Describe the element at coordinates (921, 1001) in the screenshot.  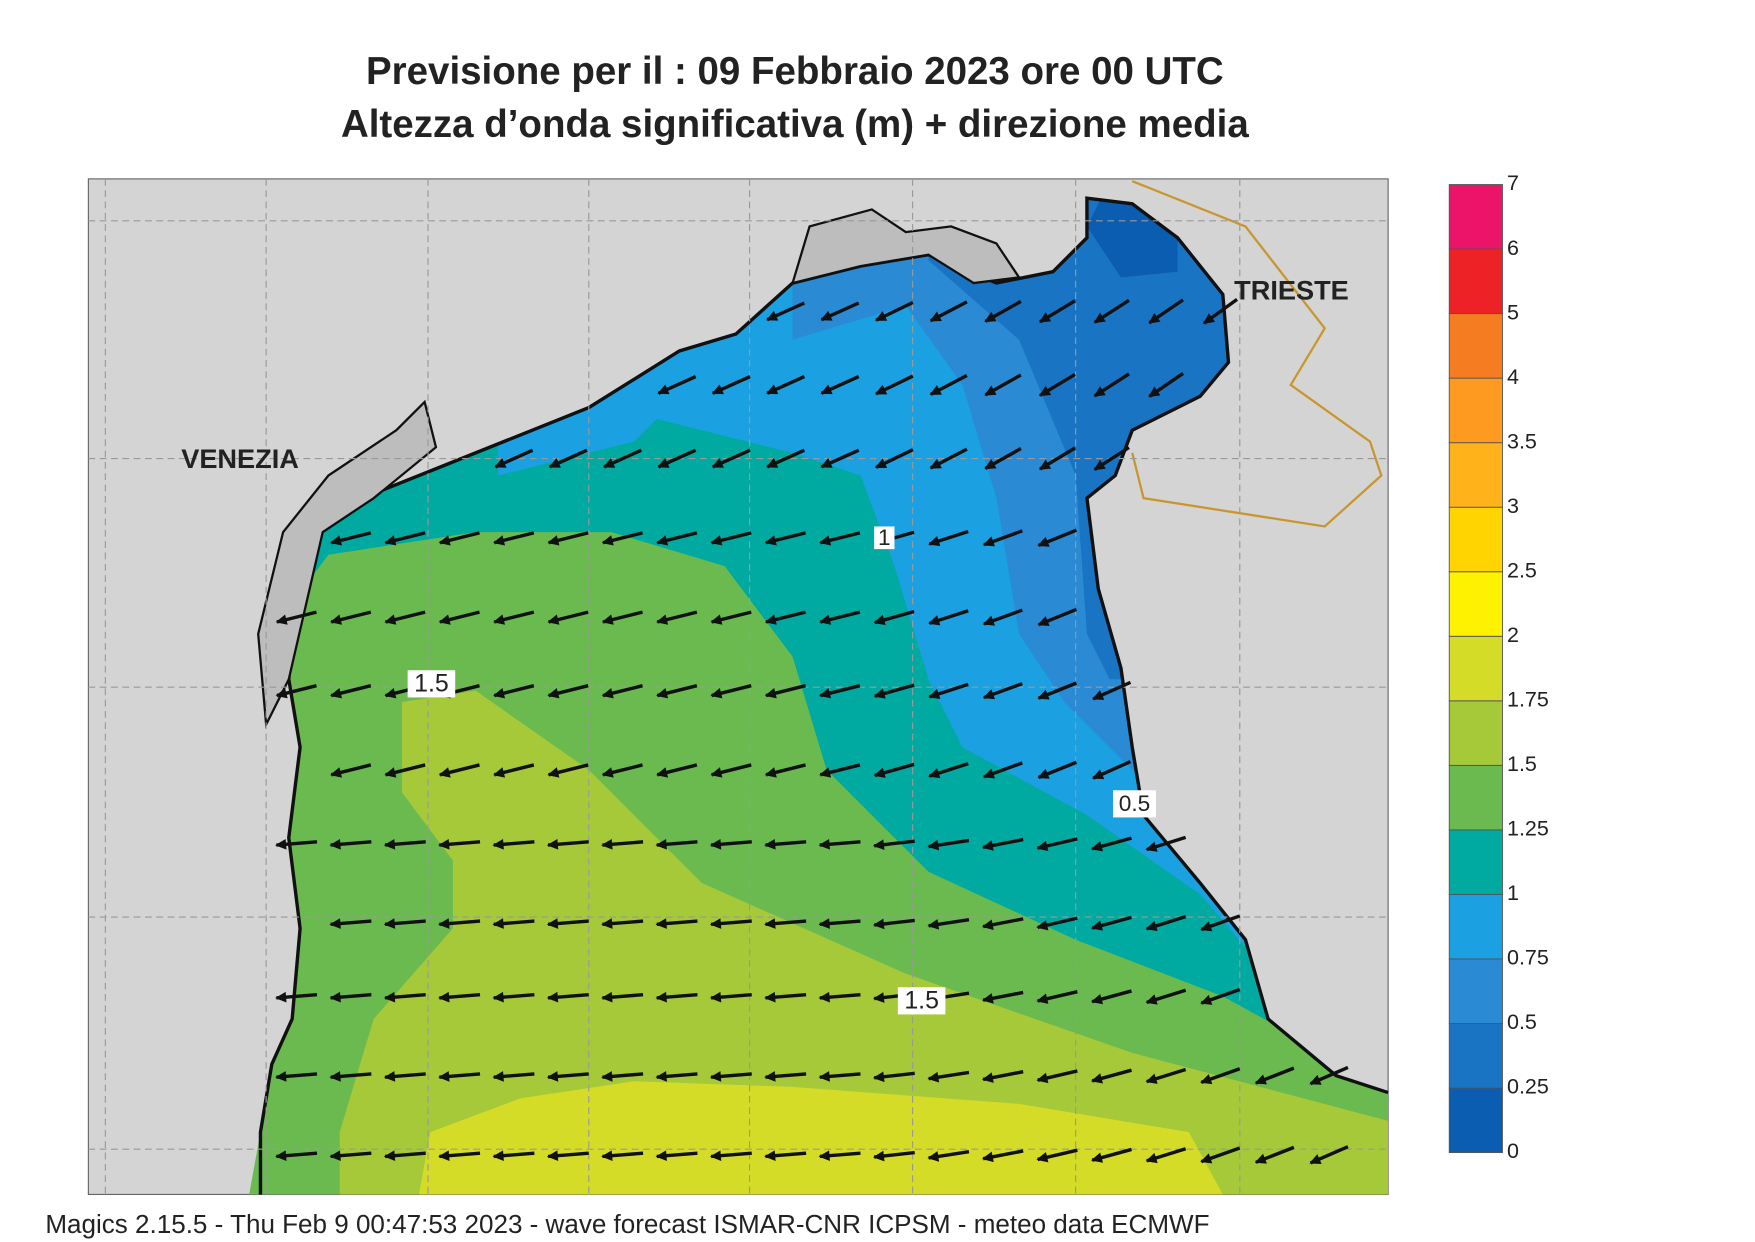
I see `contour-label-text: 1.5` at that location.